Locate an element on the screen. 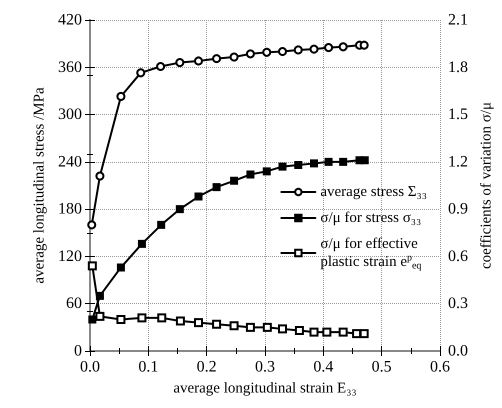 The height and width of the screenshot is (408, 502). x-tick-label: 0.5 is located at coordinates (382, 367).